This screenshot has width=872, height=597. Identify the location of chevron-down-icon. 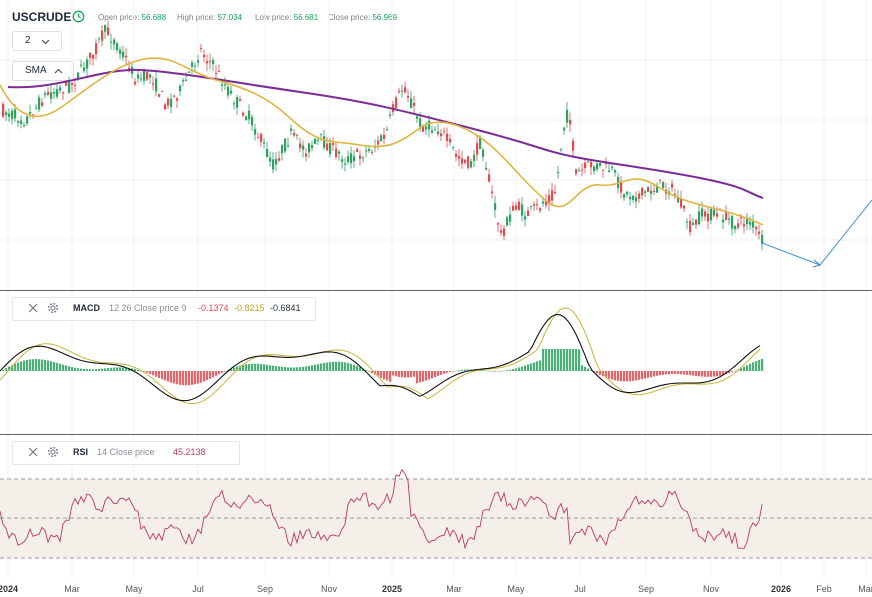
(45, 42).